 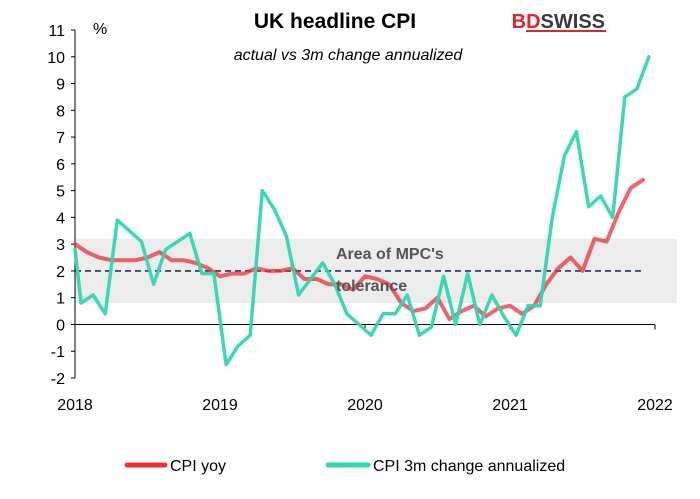 I want to click on legend-label-cpi-yoy: CPI yoy, so click(x=198, y=466).